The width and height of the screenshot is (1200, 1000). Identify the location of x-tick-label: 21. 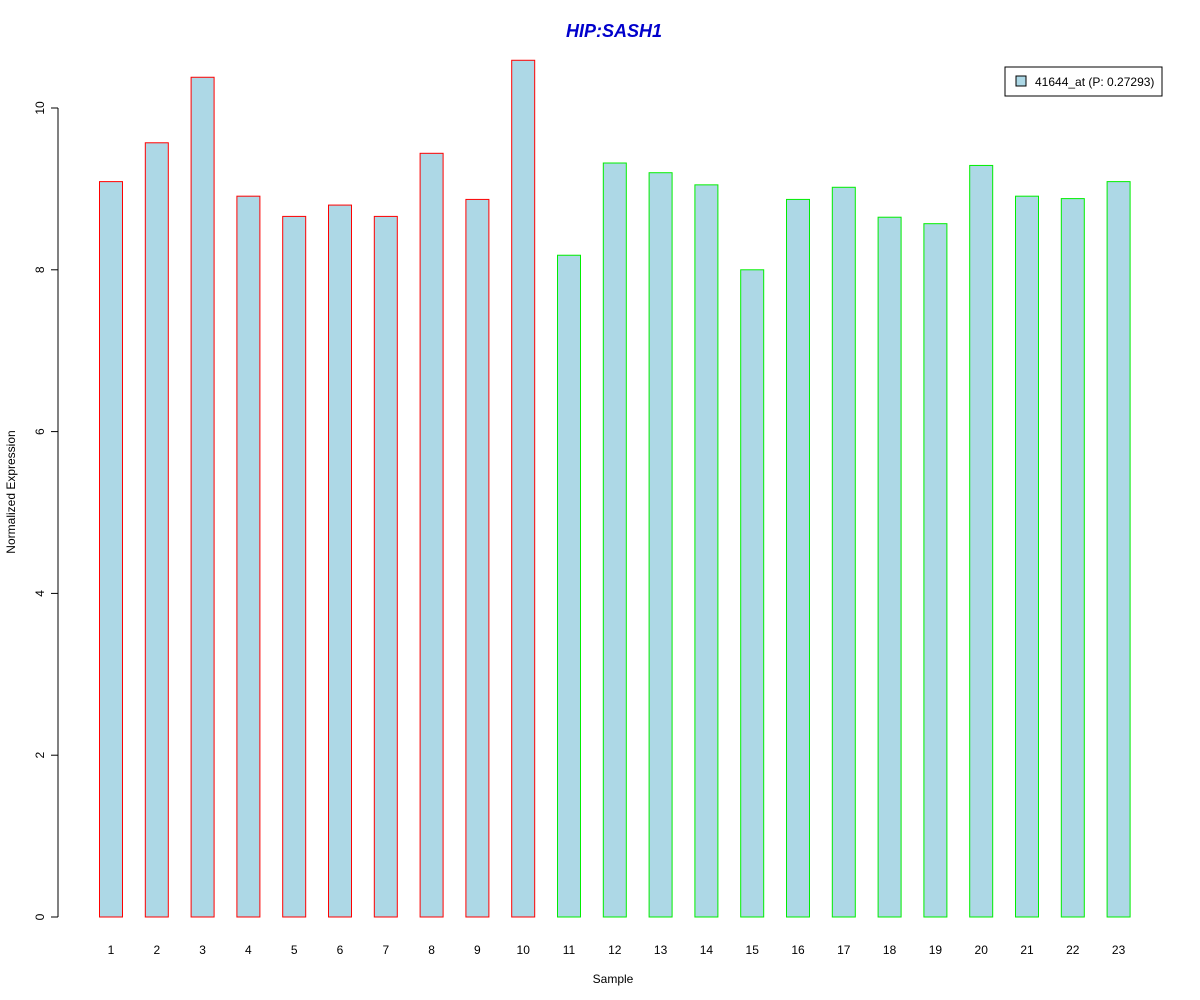
(1027, 950).